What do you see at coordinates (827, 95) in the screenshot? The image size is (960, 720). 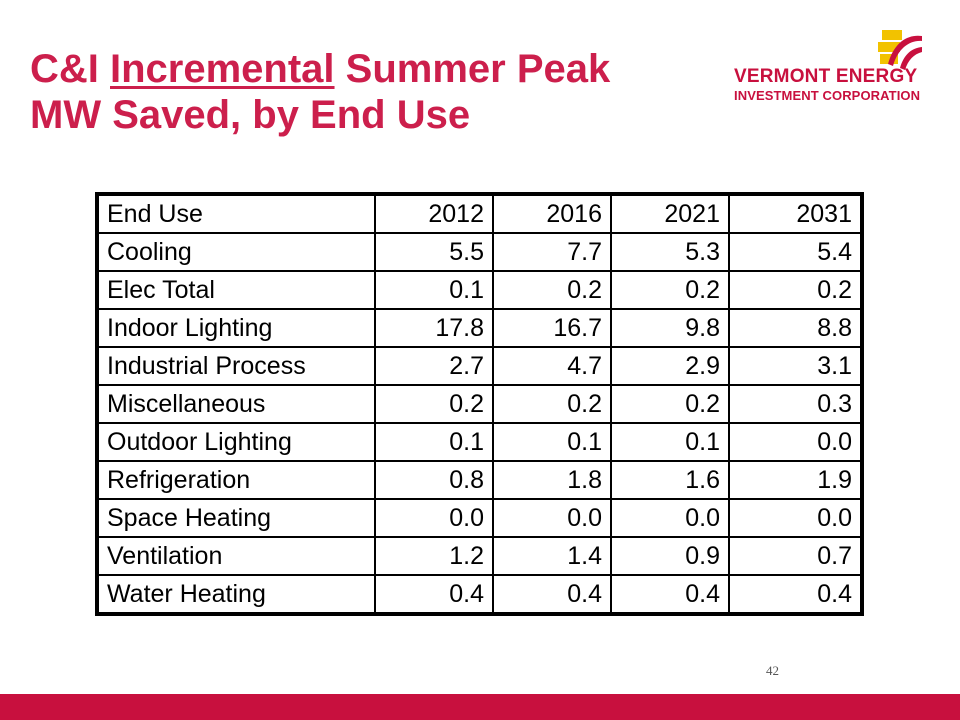 I see `logo-text-line-2: INVESTMENT CORPORATION` at bounding box center [827, 95].